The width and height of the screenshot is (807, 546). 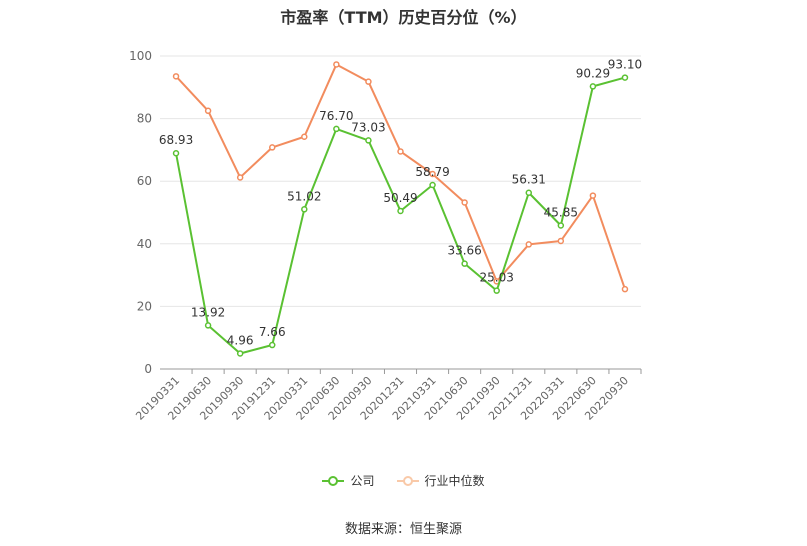 I want to click on data-label: 25.03, so click(x=497, y=278).